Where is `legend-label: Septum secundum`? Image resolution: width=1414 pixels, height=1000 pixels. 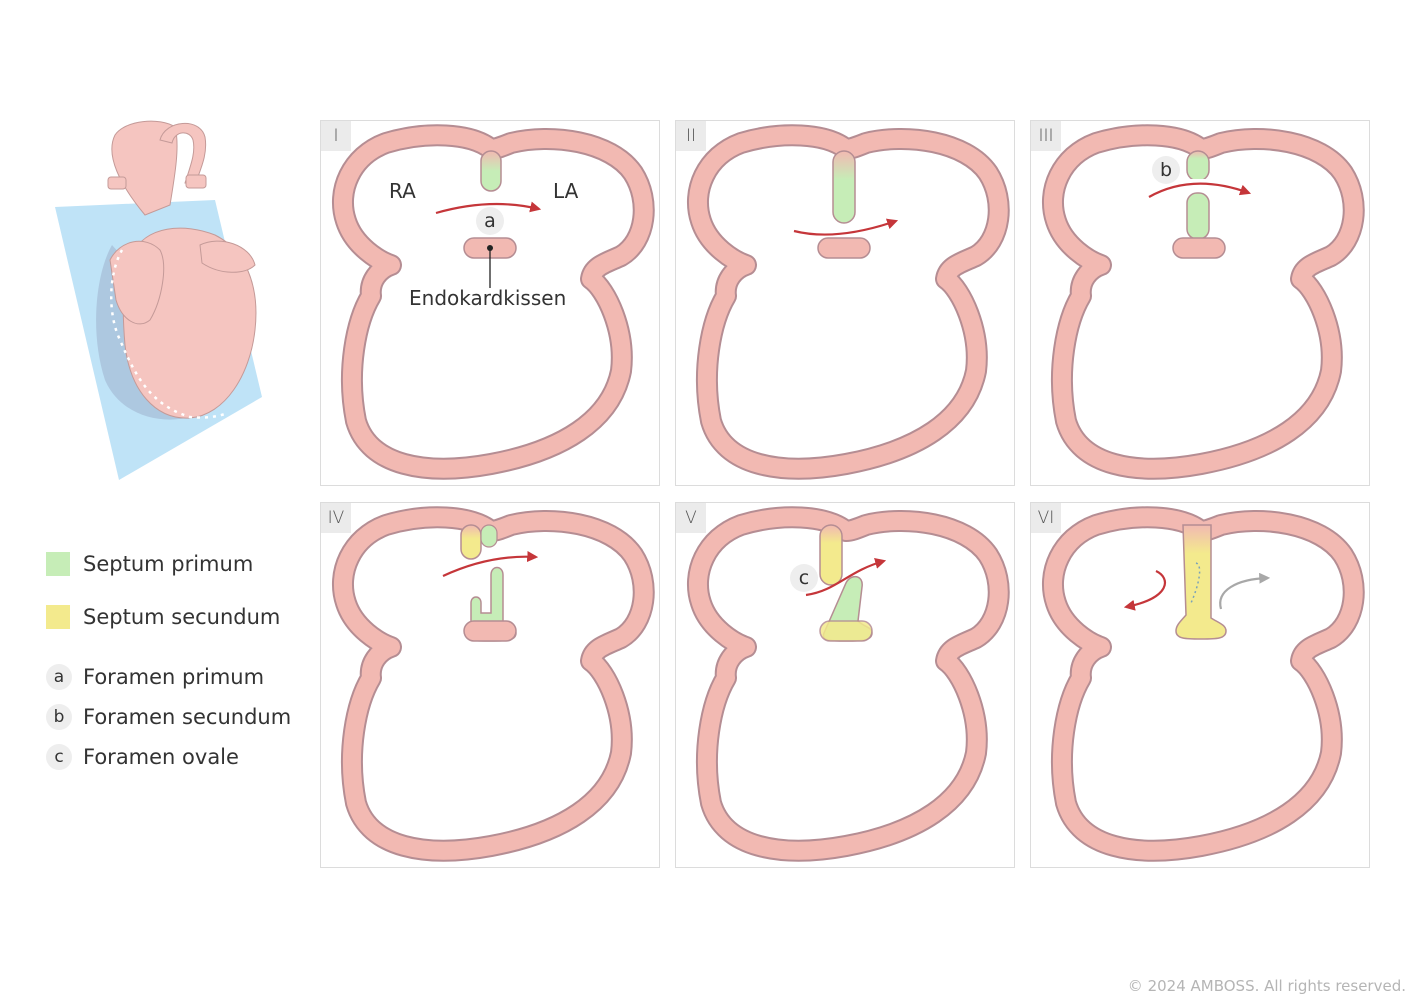 legend-label: Septum secundum is located at coordinates (182, 617).